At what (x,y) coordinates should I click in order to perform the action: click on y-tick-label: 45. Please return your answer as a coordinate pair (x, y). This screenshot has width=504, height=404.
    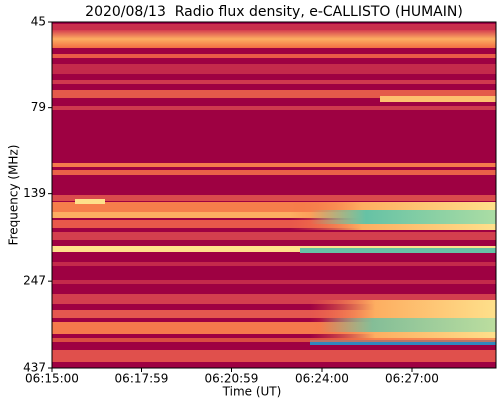
    Looking at the image, I should click on (38, 22).